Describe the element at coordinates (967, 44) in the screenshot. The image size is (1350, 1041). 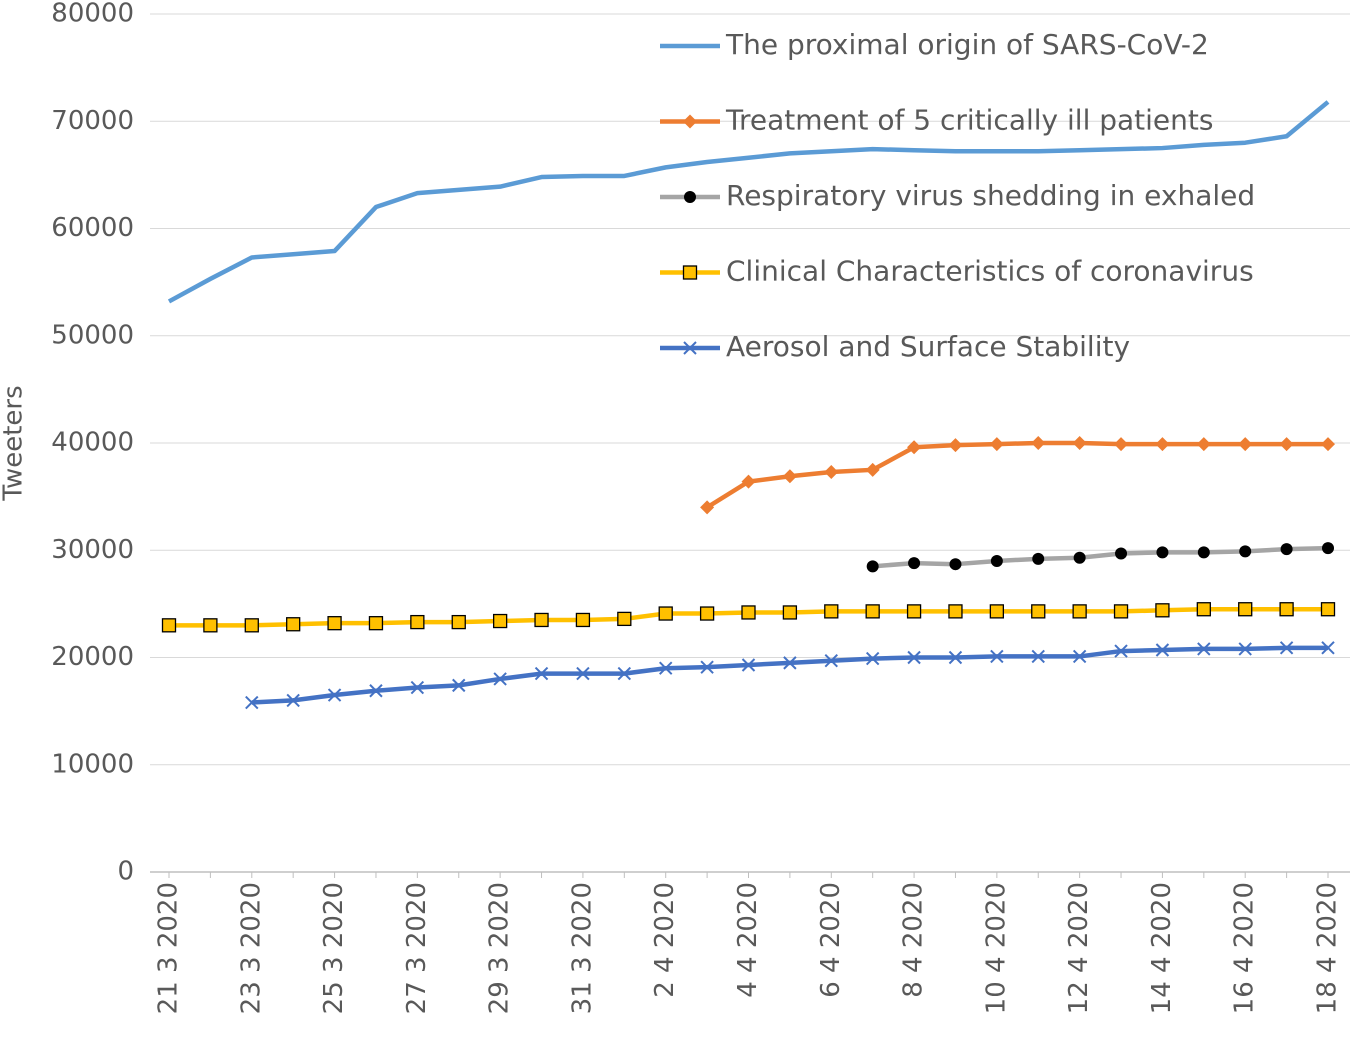
I see `legend-label: The proximal origin of SARS-CoV-2` at that location.